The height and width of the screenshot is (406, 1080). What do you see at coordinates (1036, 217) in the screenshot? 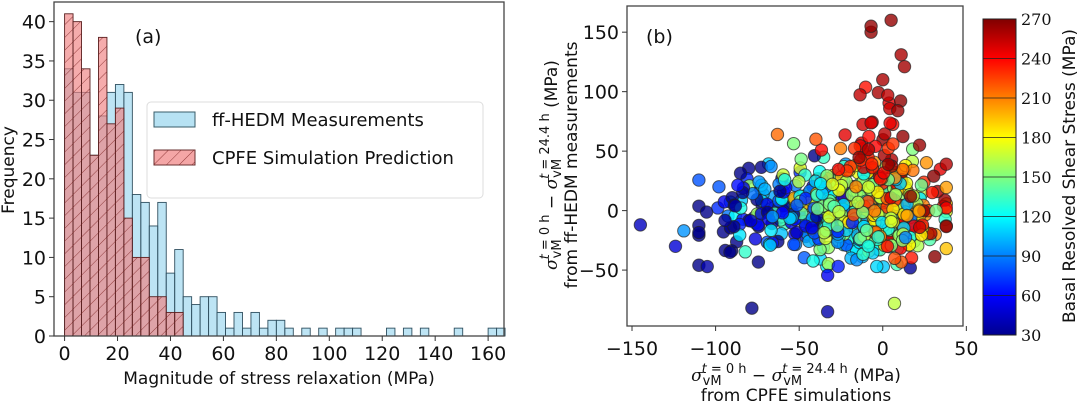
I see `colorbar-tick-label: 120` at bounding box center [1036, 217].